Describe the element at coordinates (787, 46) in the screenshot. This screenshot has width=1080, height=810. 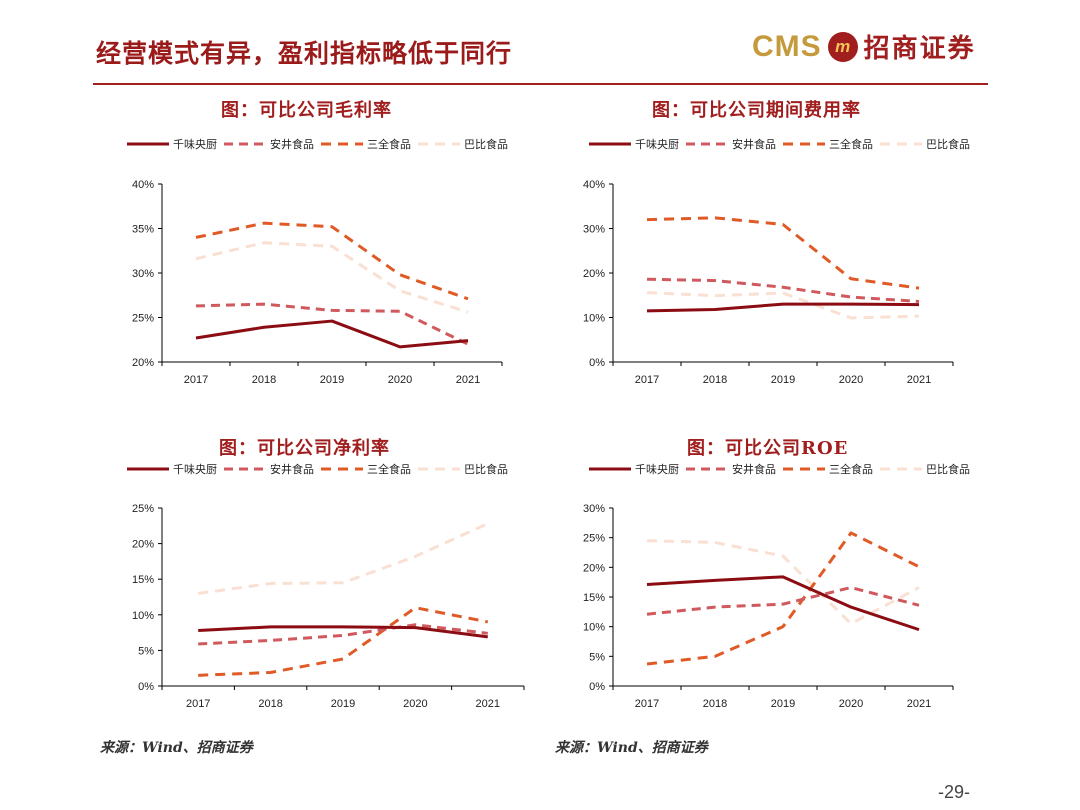
I see `logo-text: CMS` at that location.